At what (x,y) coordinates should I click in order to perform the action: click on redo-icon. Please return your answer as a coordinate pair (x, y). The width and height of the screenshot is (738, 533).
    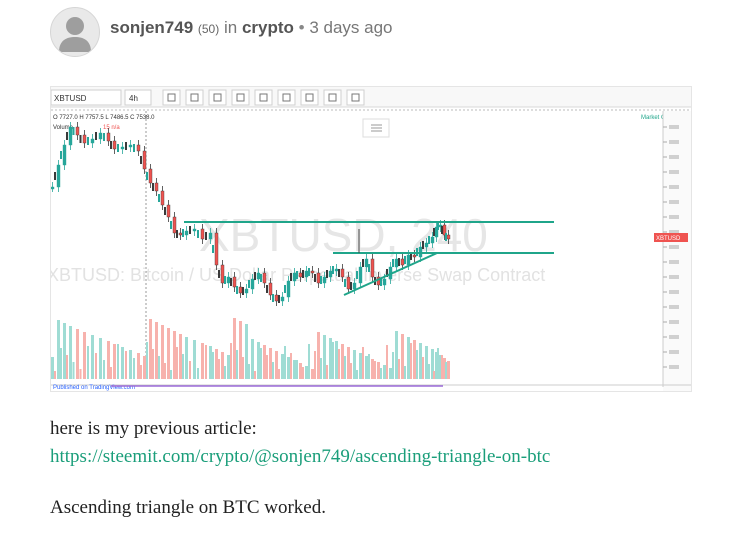
    Looking at the image, I should click on (332, 97).